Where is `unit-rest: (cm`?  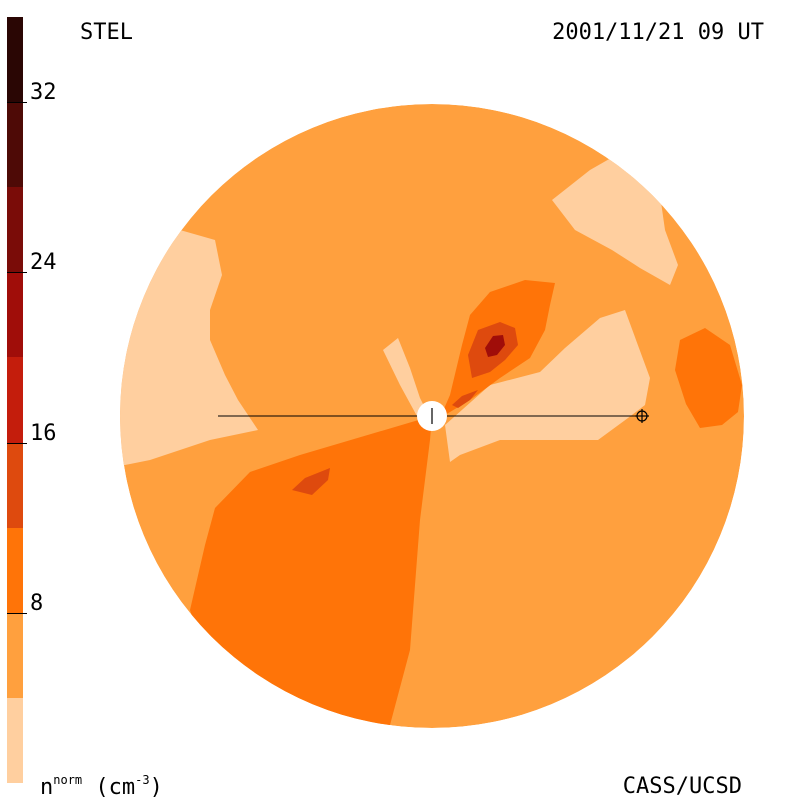
unit-rest: (cm is located at coordinates (115, 787).